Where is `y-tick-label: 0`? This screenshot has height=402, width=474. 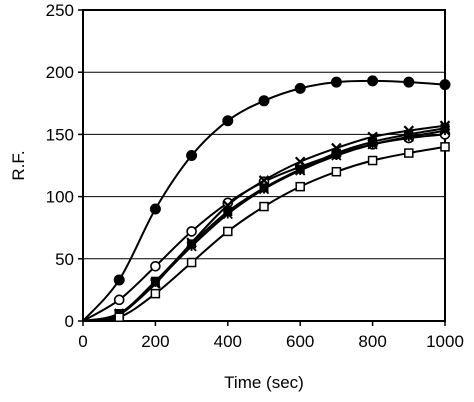
y-tick-label: 0 is located at coordinates (69, 321).